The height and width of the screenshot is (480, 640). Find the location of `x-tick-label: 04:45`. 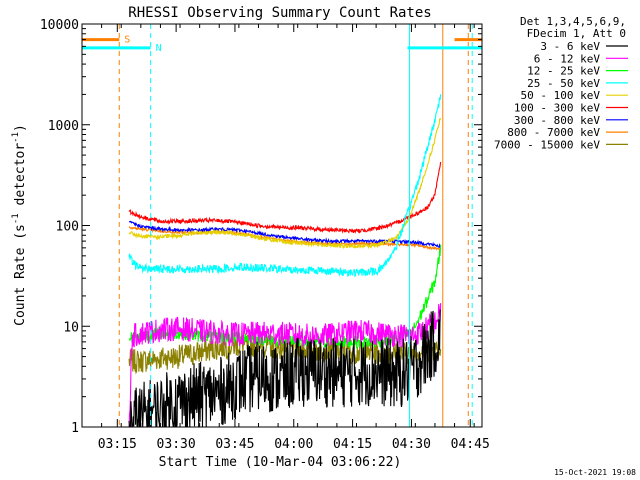

x-tick-label: 04:45 is located at coordinates (470, 444).